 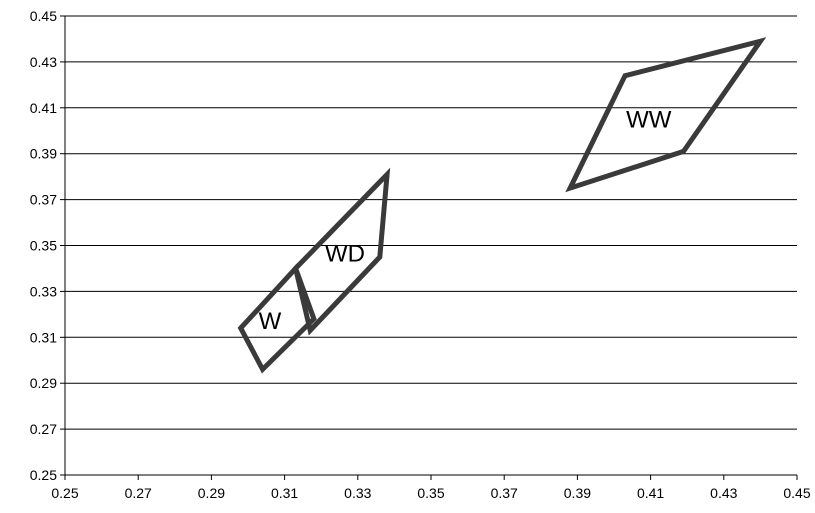 I want to click on x-tick-label-8: 0.41, so click(x=650, y=493).